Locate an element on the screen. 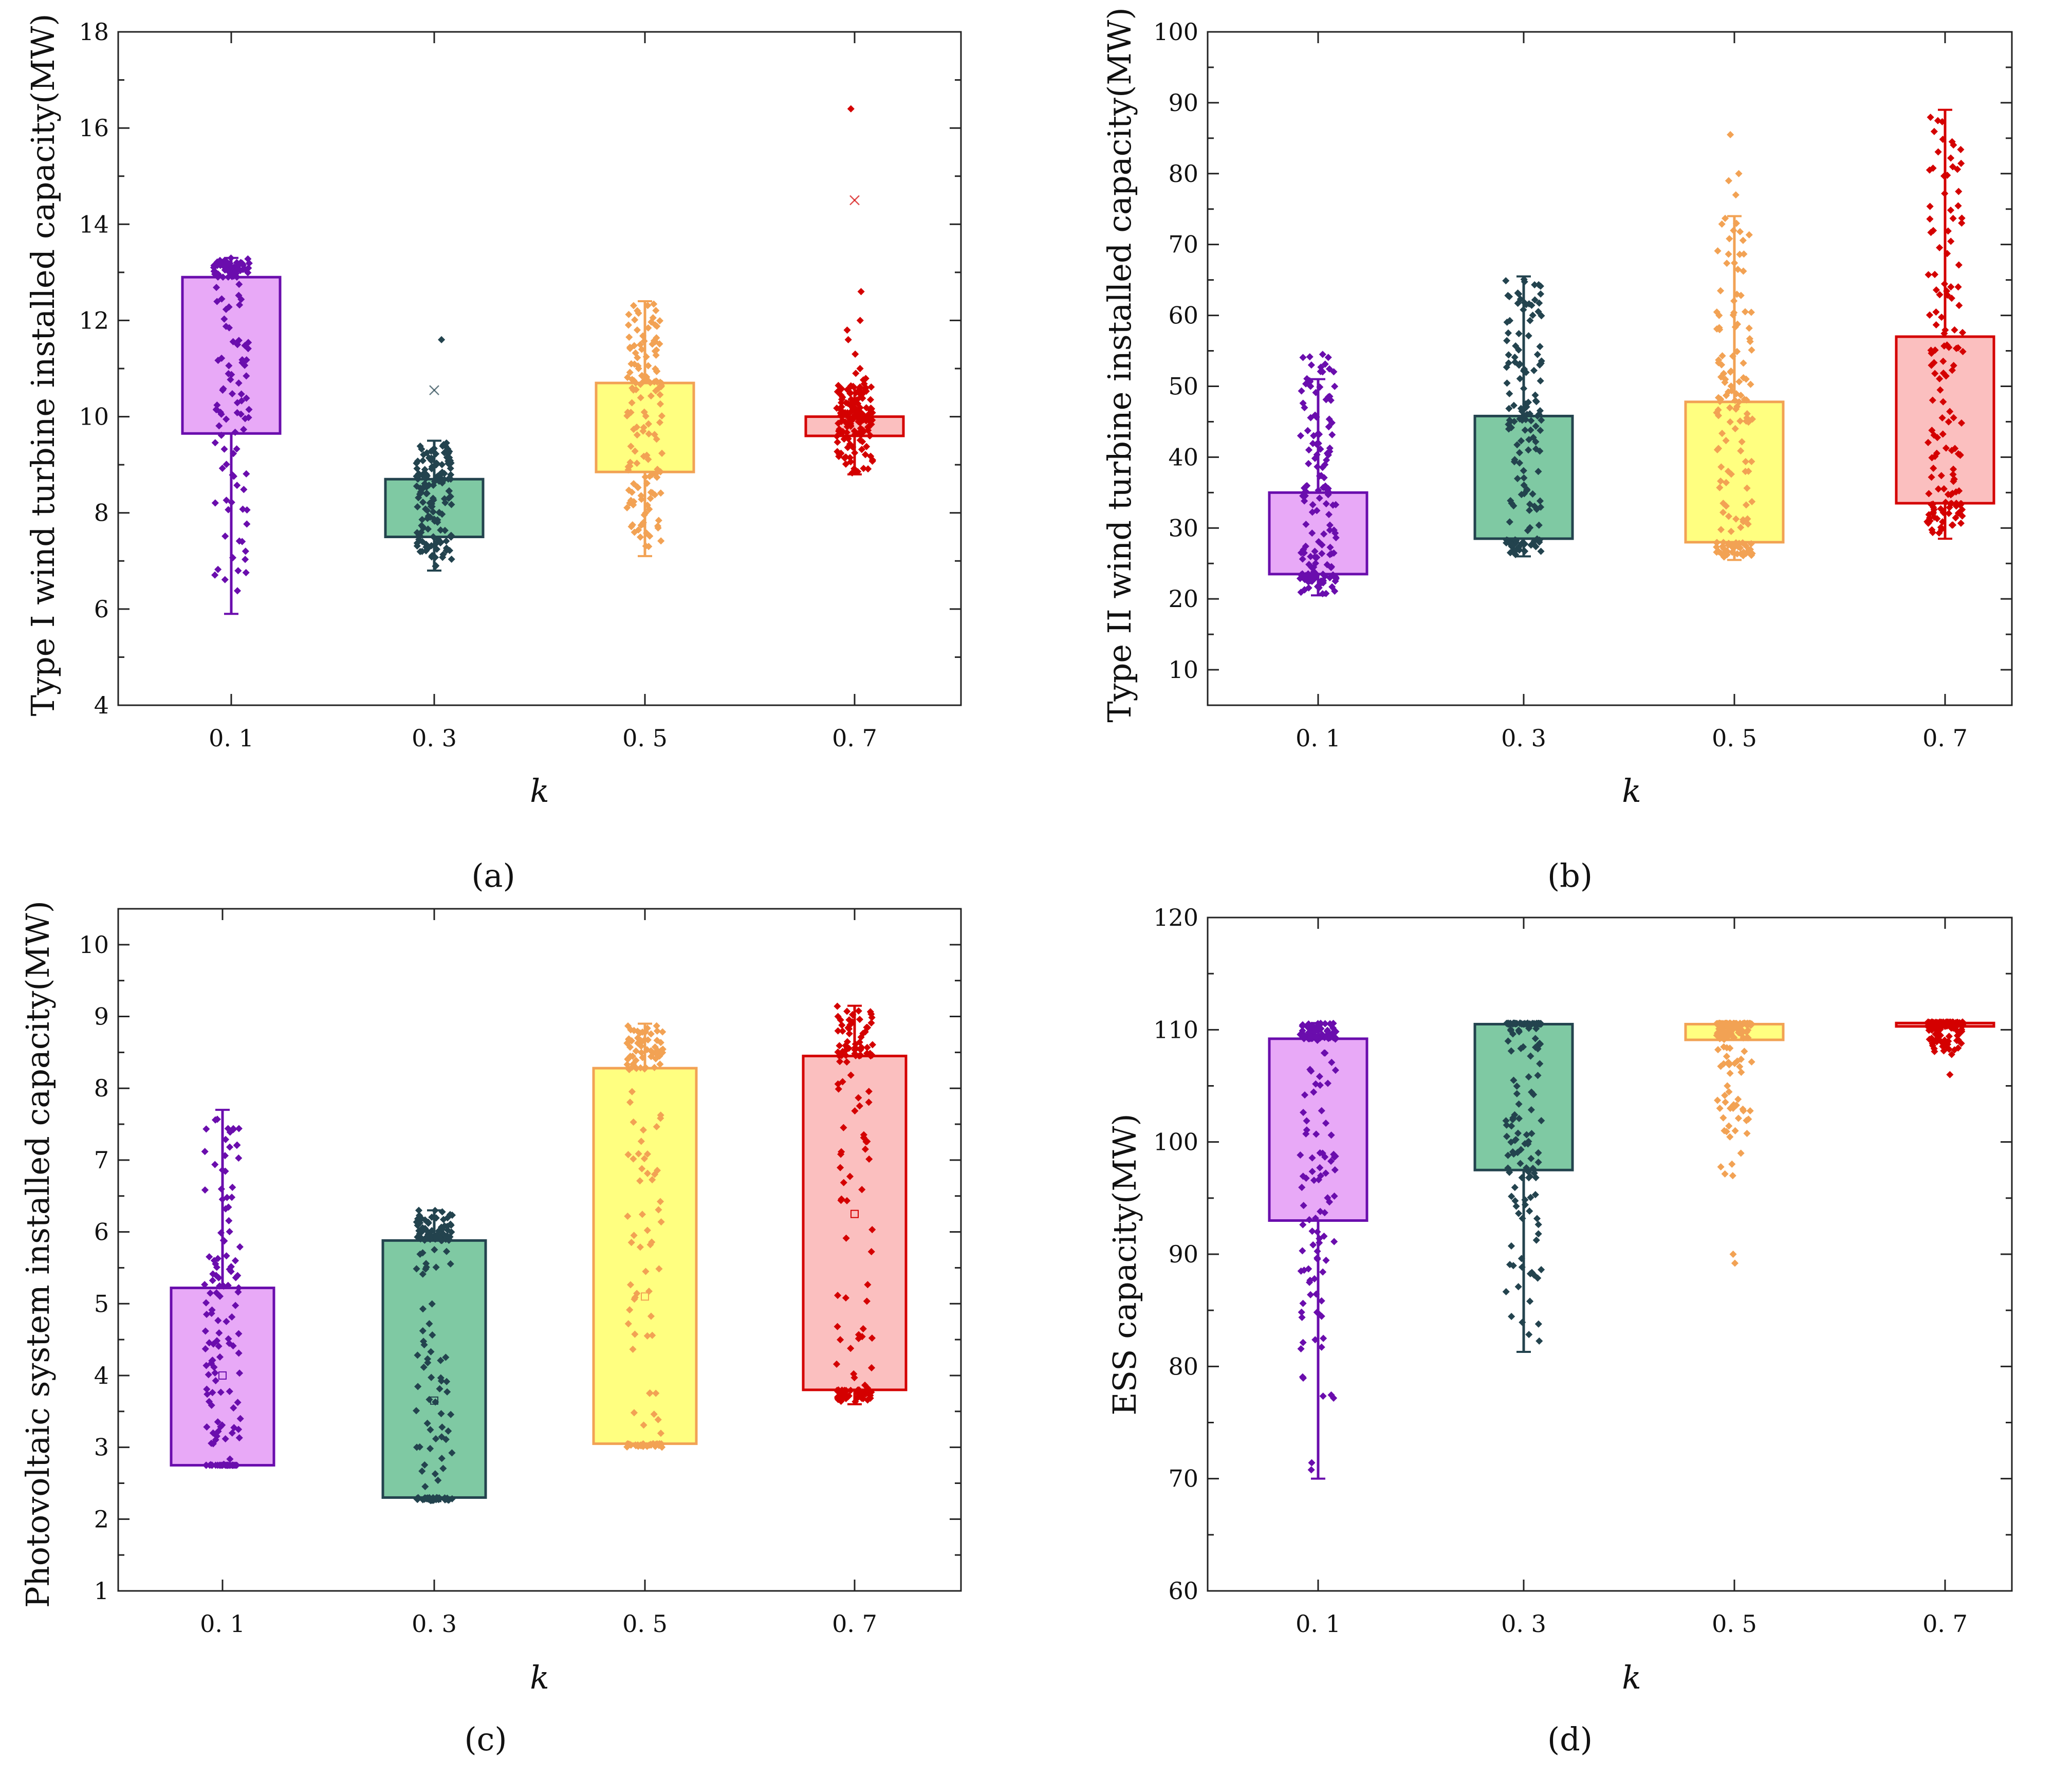 The height and width of the screenshot is (1778, 2072). y-tick-label: 10 is located at coordinates (94, 945).